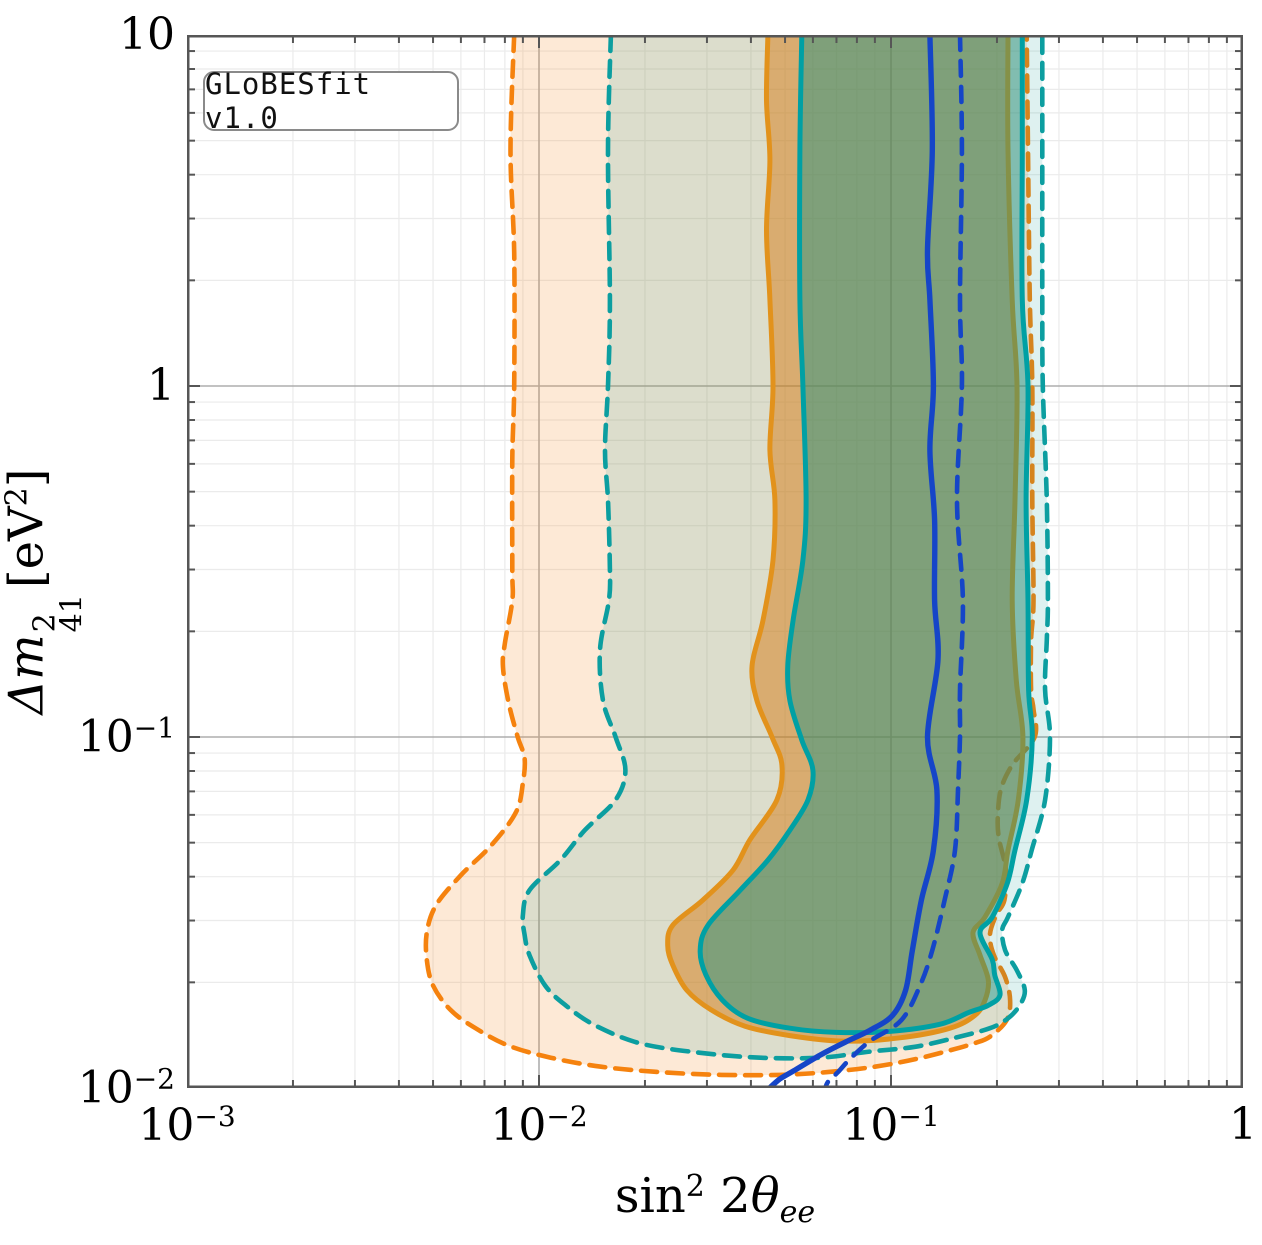 The width and height of the screenshot is (1262, 1245). I want to click on y-tick-label-2-base: 10, so click(105, 737).